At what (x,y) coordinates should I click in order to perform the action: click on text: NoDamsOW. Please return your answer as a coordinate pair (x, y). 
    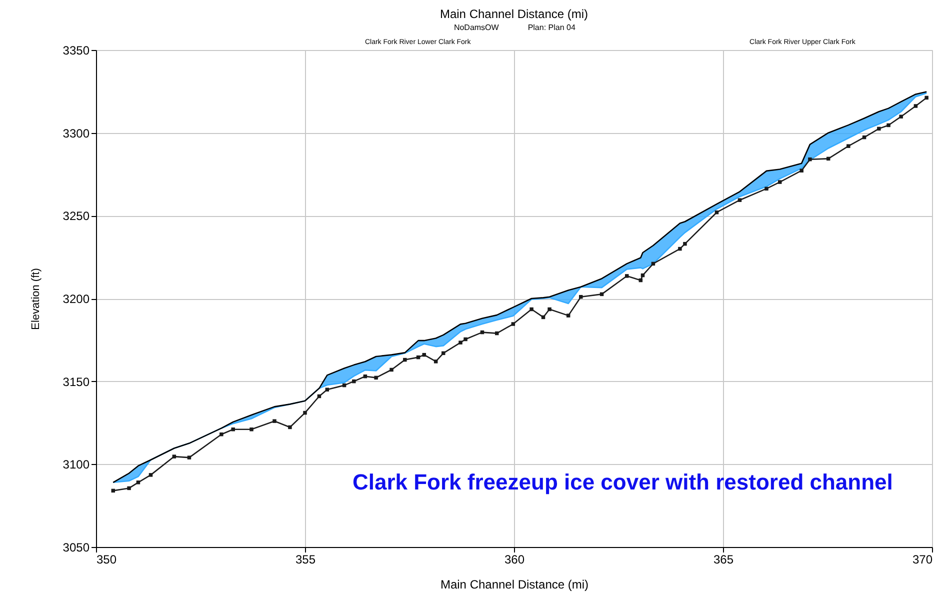
    Looking at the image, I should click on (477, 27).